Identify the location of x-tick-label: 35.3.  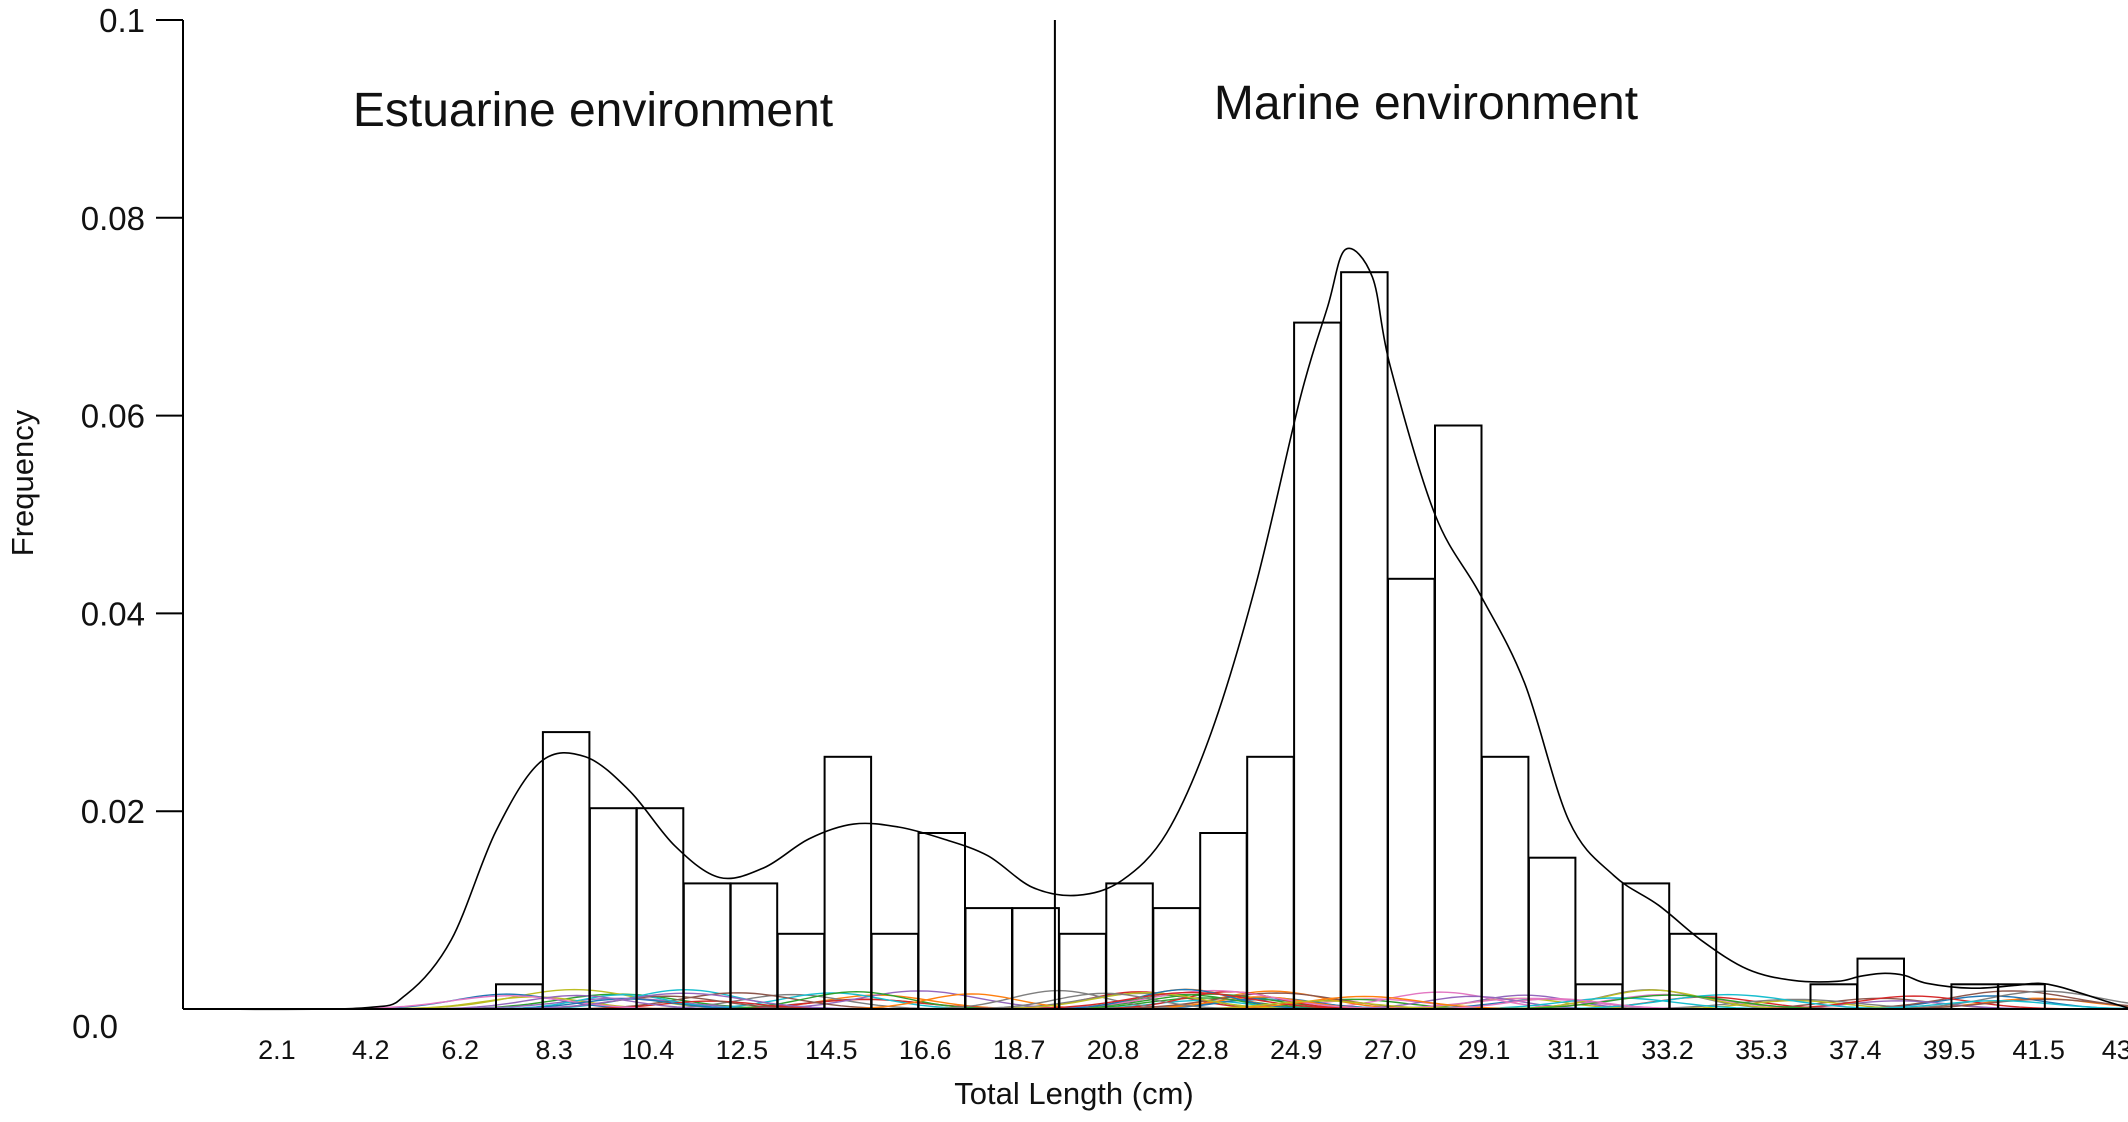
(1761, 1050).